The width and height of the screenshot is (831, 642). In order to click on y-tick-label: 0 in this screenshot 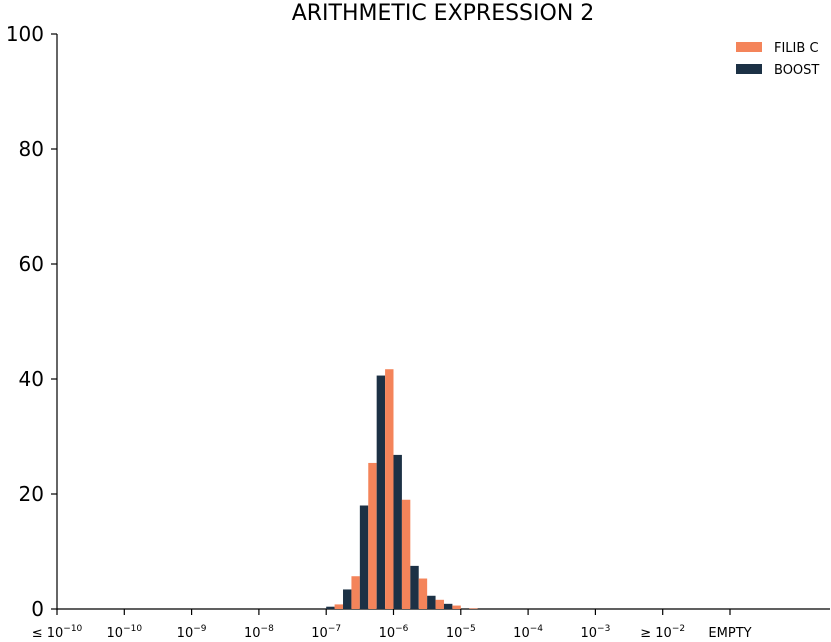, I will do `click(37, 609)`.